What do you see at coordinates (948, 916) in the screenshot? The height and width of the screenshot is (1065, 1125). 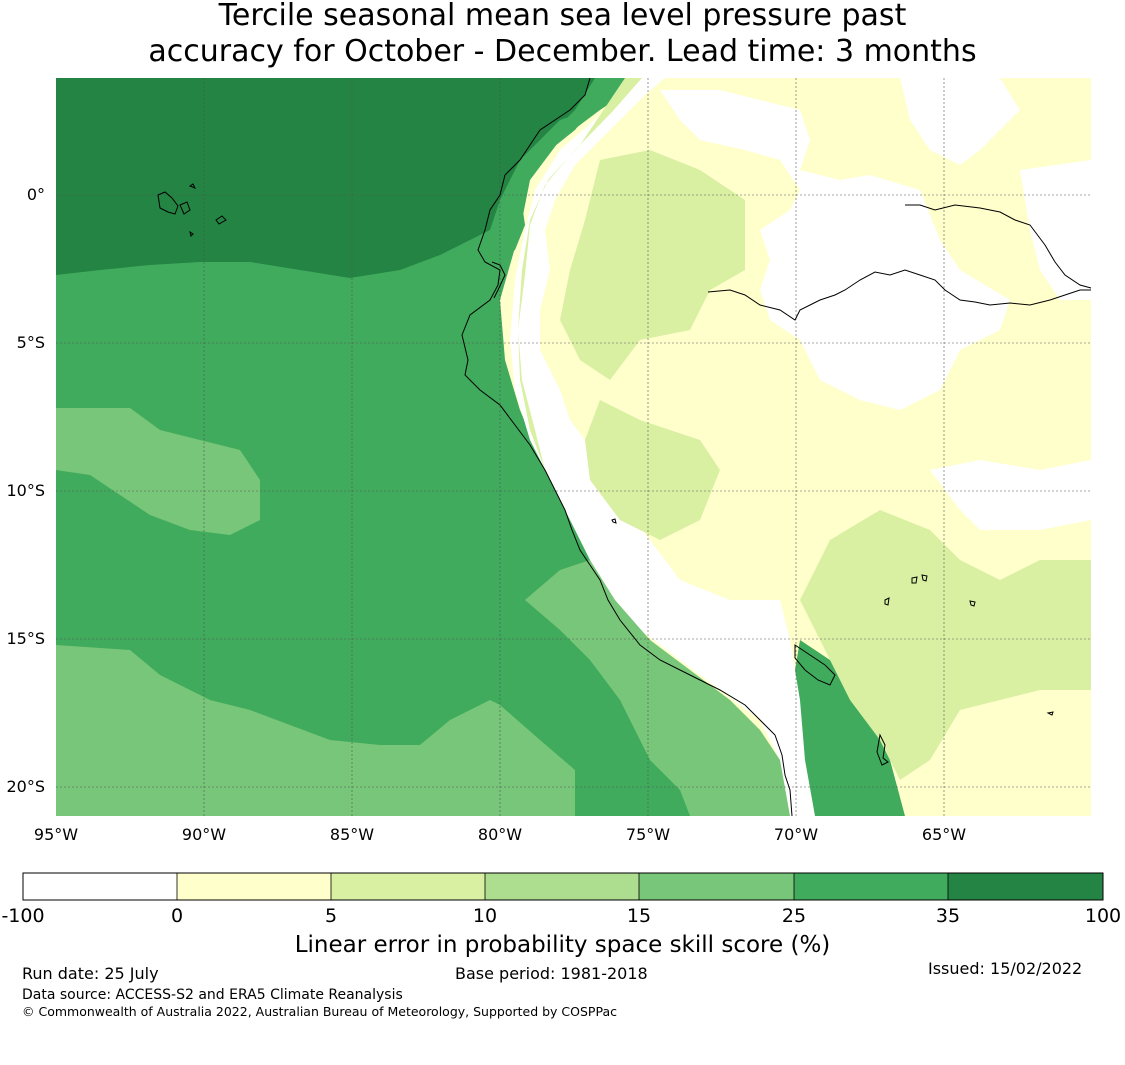 I see `colorbar-tick-35: 35` at bounding box center [948, 916].